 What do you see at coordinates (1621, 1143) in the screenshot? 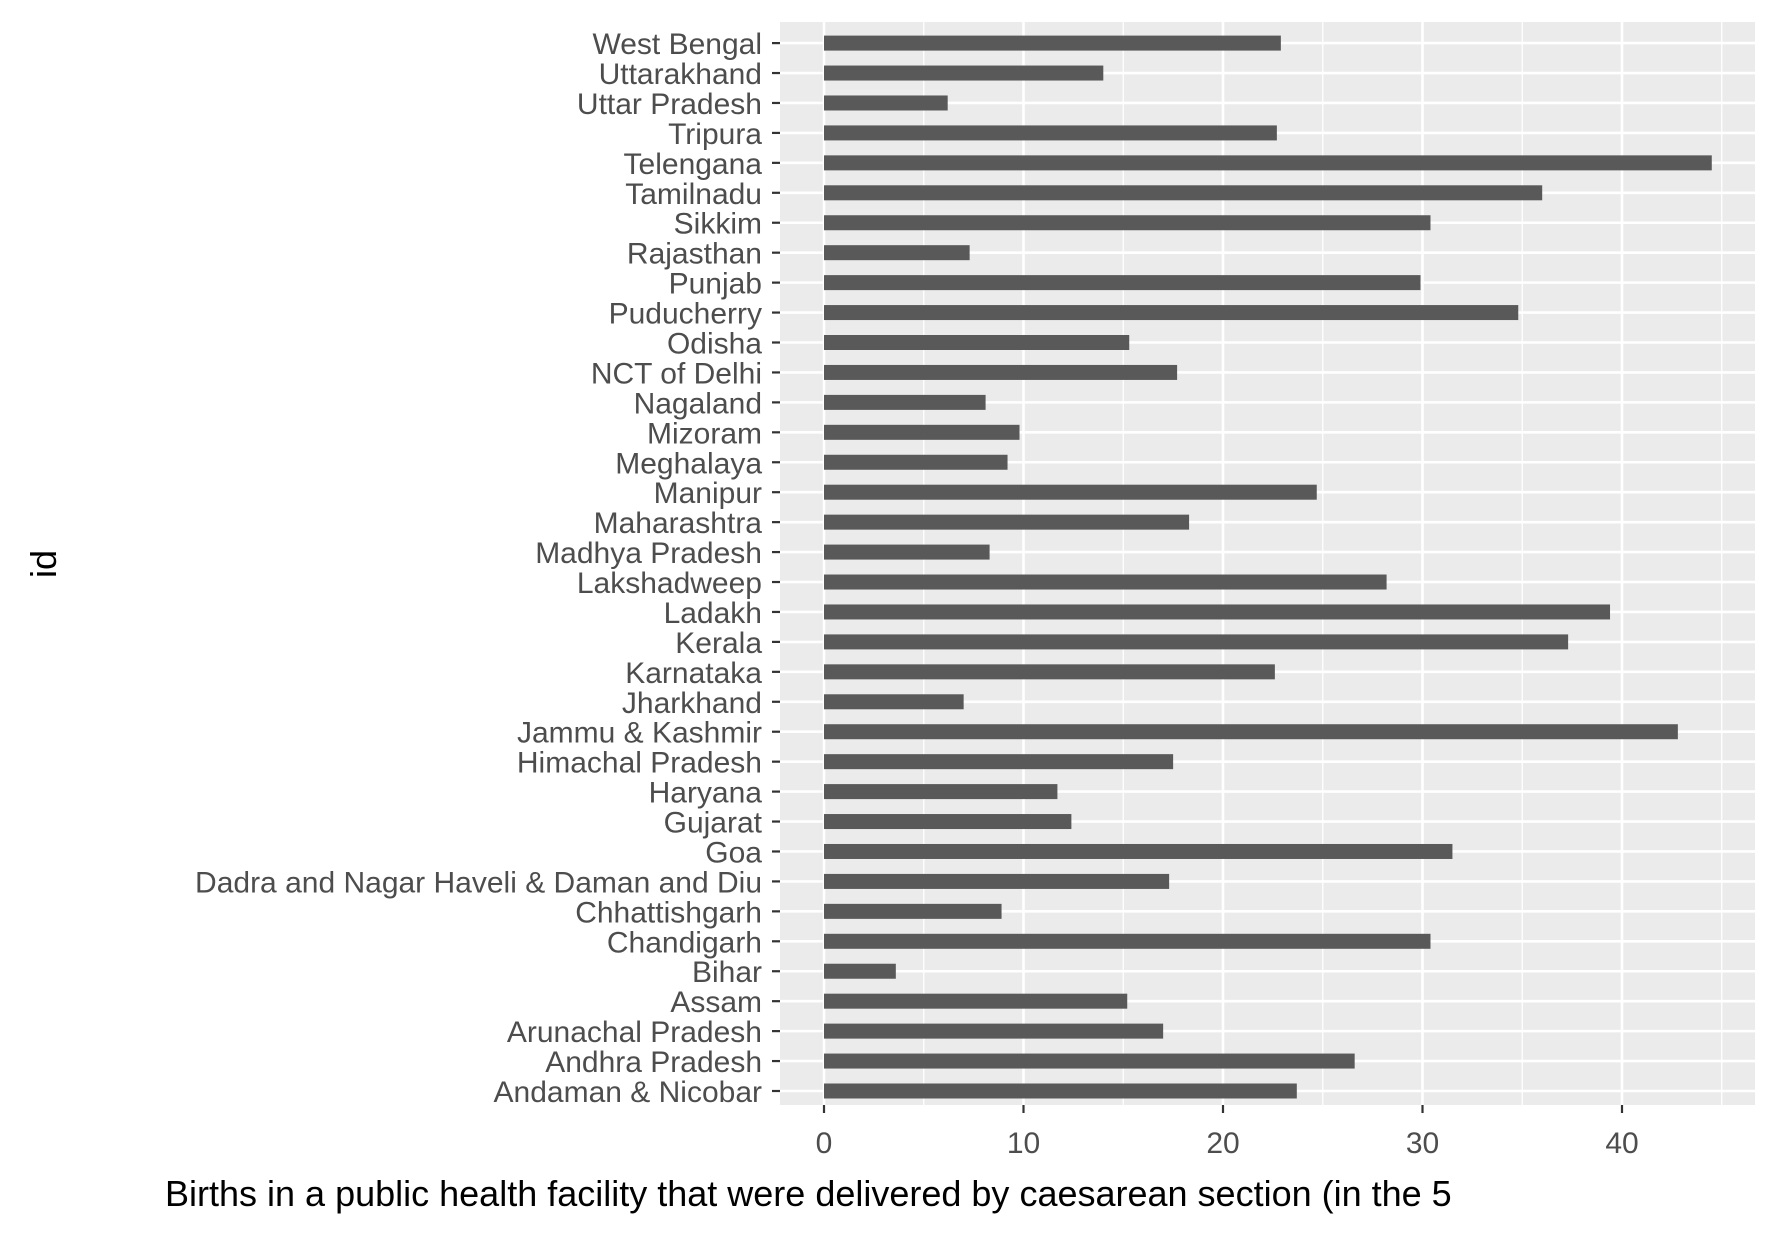
I see `x-tick-label: 40` at bounding box center [1621, 1143].